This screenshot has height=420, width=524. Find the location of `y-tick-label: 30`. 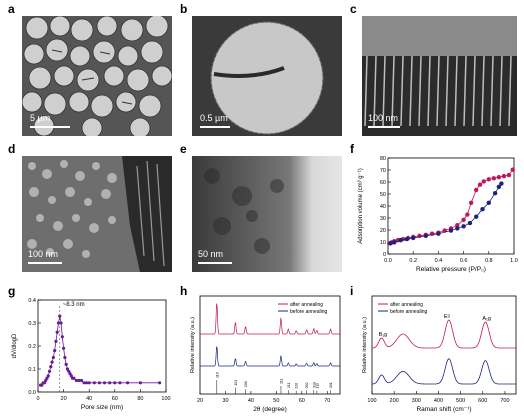

y-tick-label: 30 is located at coordinates (383, 219).